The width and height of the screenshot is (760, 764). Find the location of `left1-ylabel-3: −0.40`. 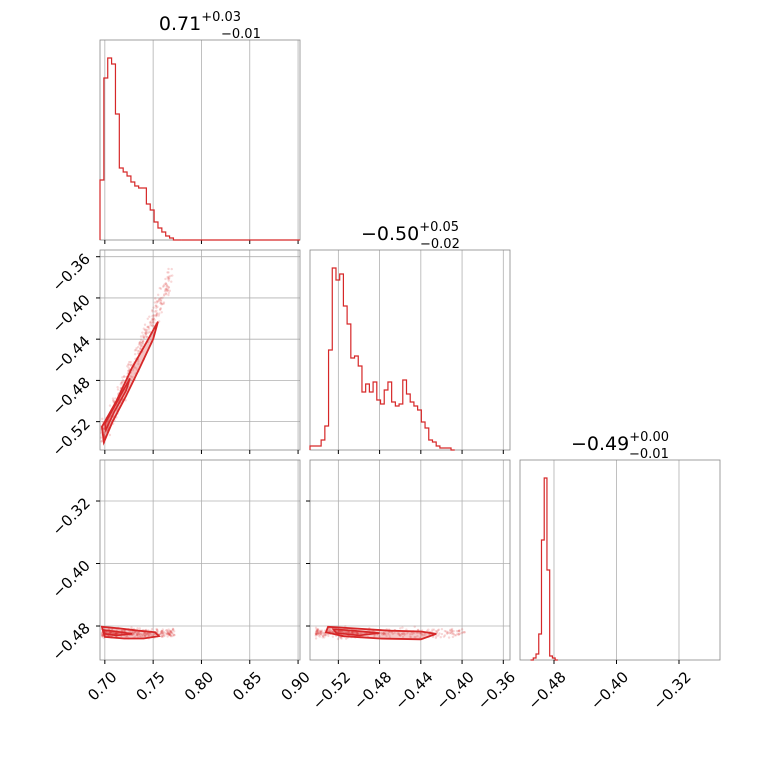

left1-ylabel-3: −0.40 is located at coordinates (71, 313).